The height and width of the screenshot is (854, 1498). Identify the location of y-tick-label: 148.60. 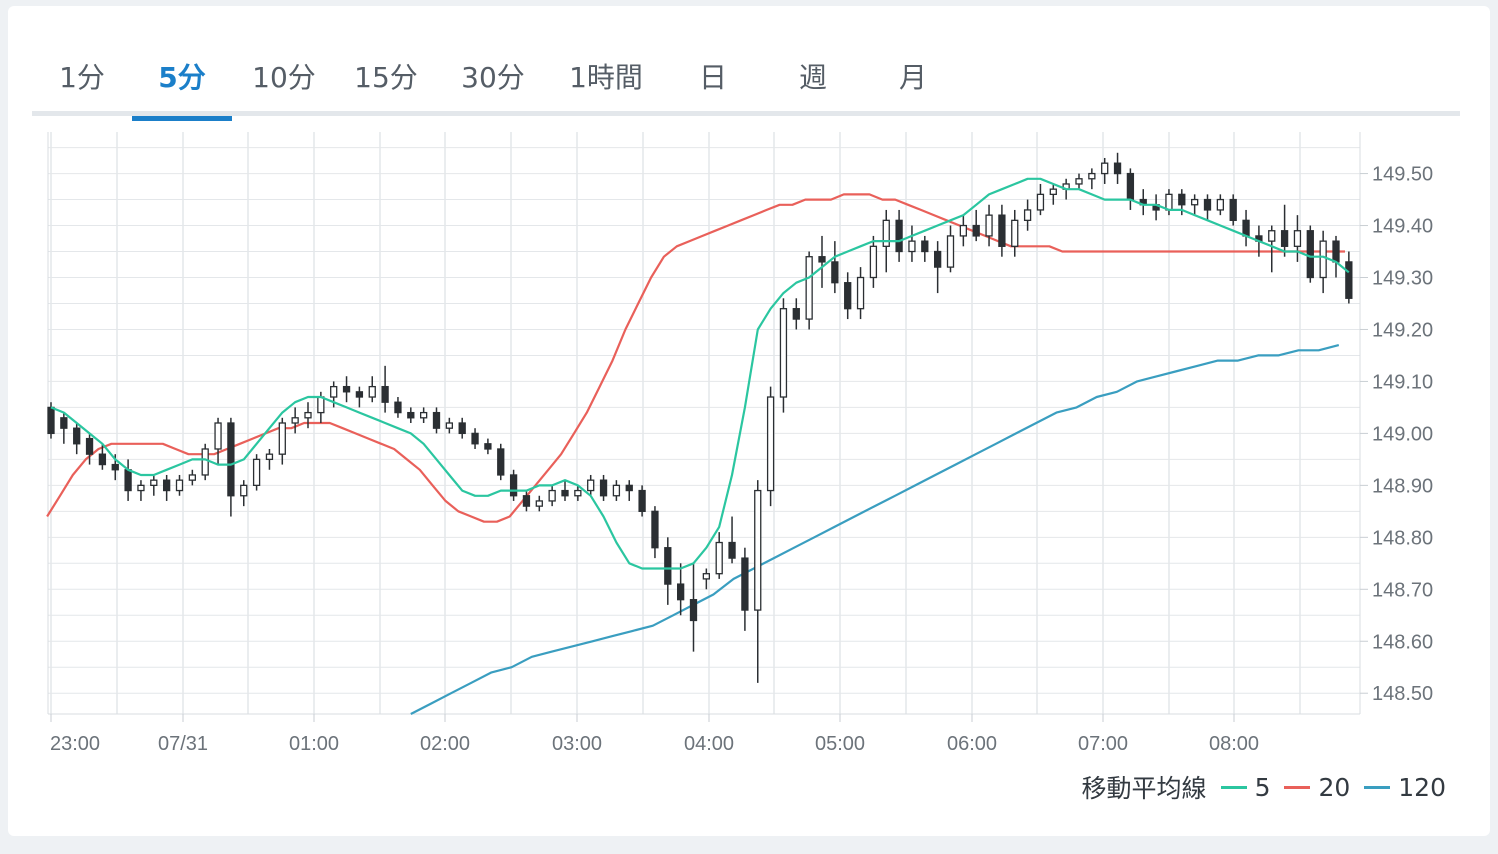
(1402, 642).